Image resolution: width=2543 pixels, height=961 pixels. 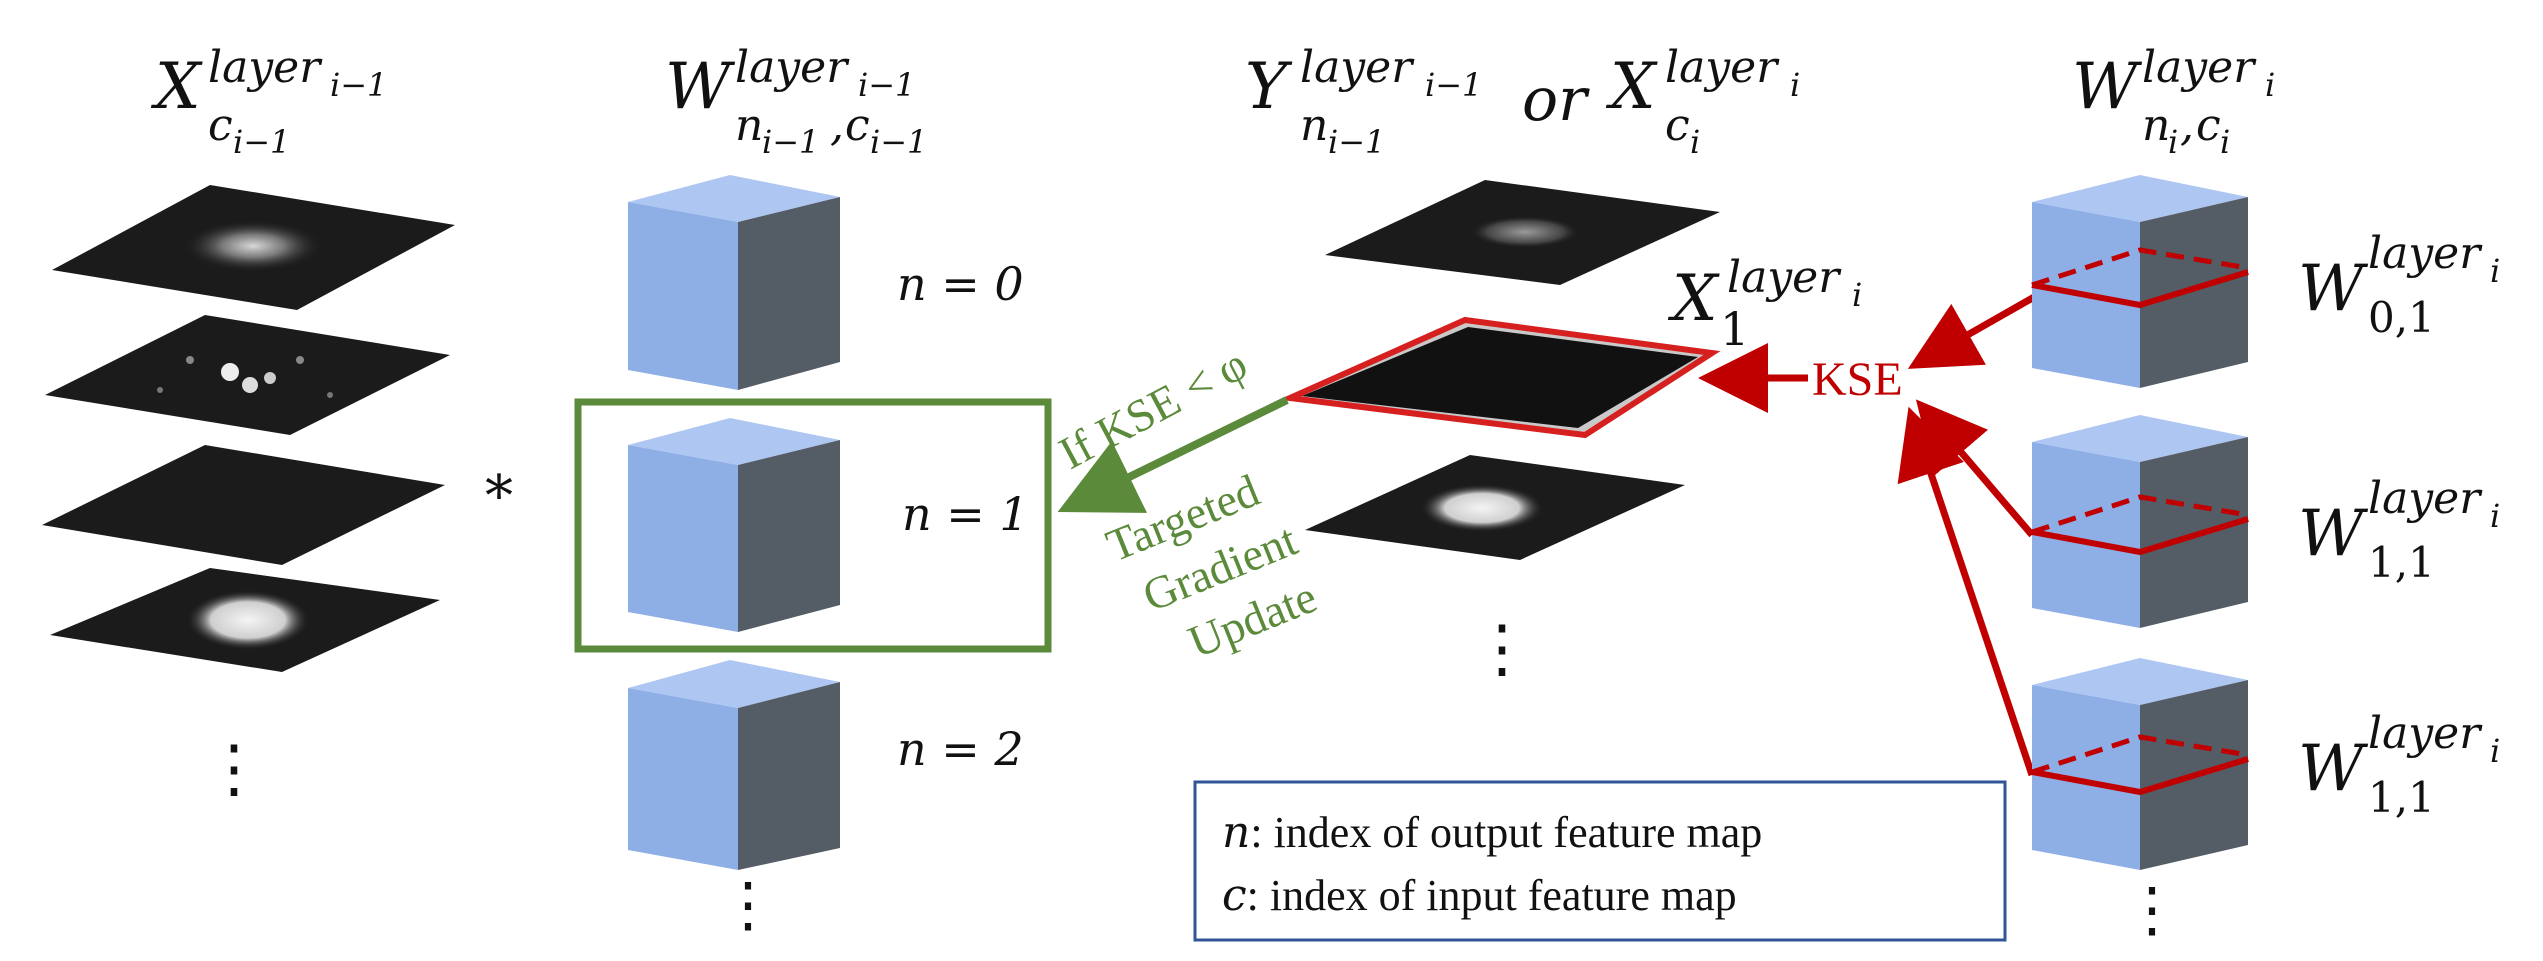 I want to click on n-label-2: n = 2, so click(x=960, y=749).